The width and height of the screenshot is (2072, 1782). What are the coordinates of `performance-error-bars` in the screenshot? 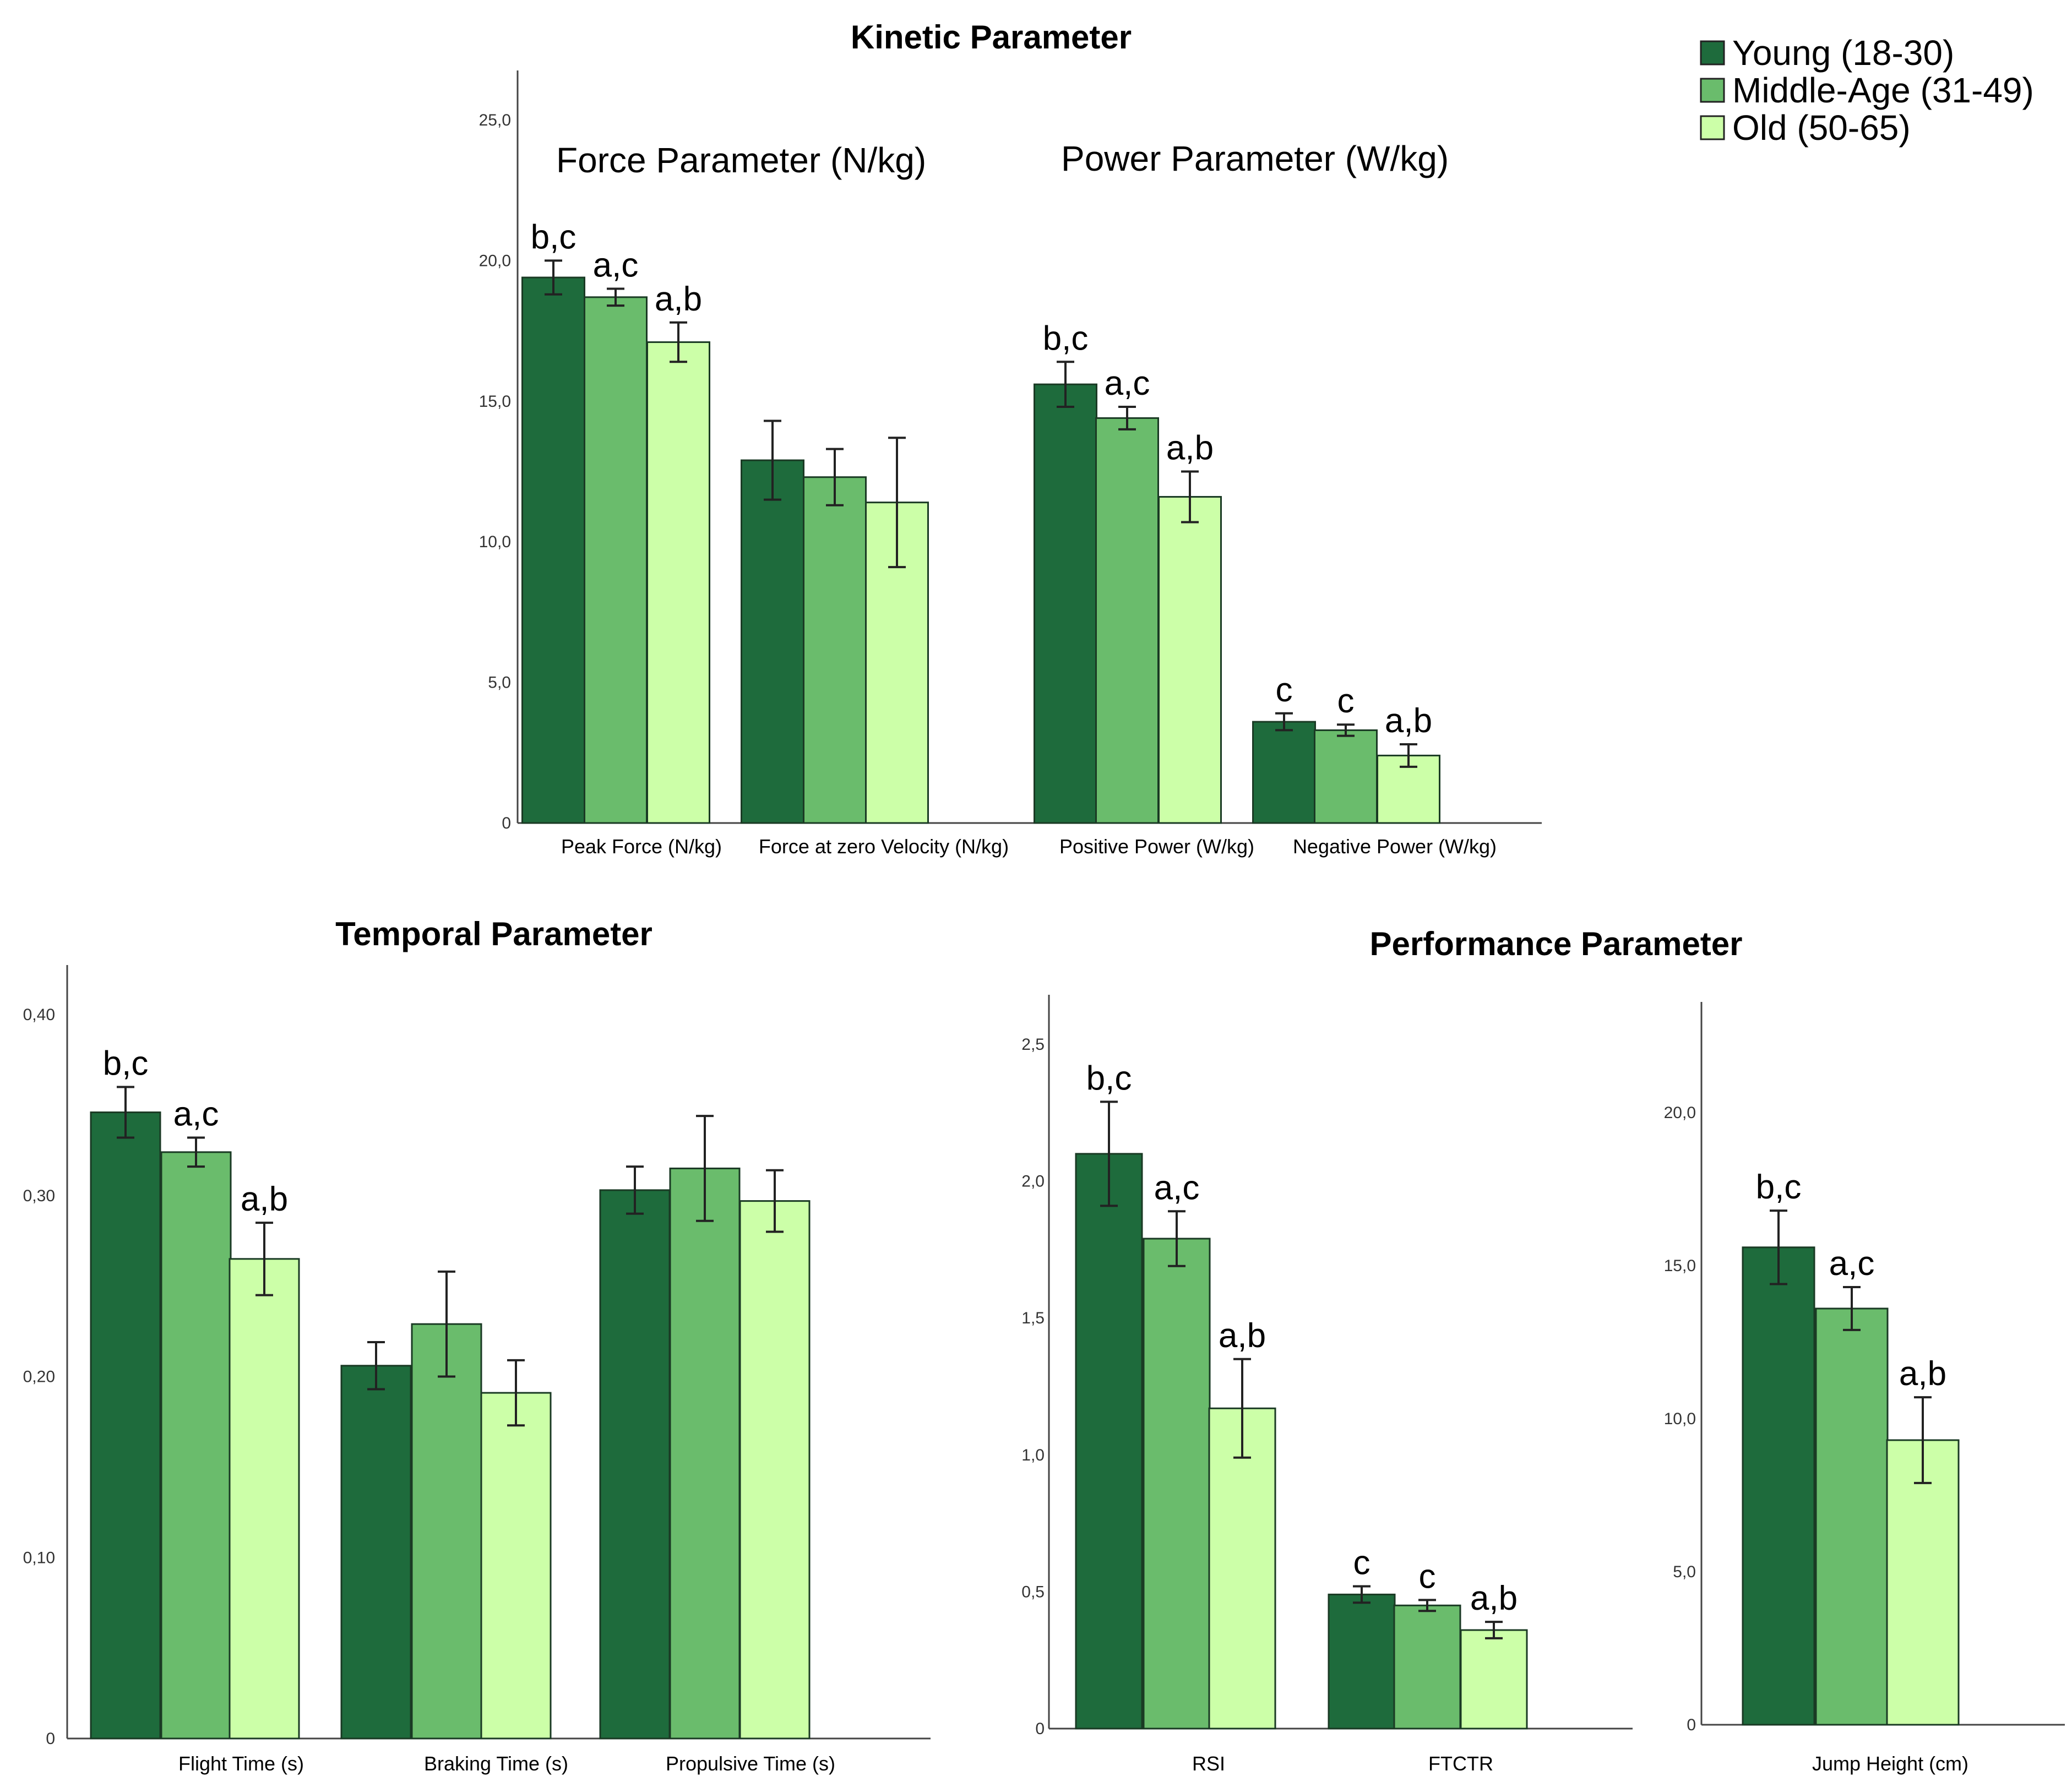 It's located at (1302, 1369).